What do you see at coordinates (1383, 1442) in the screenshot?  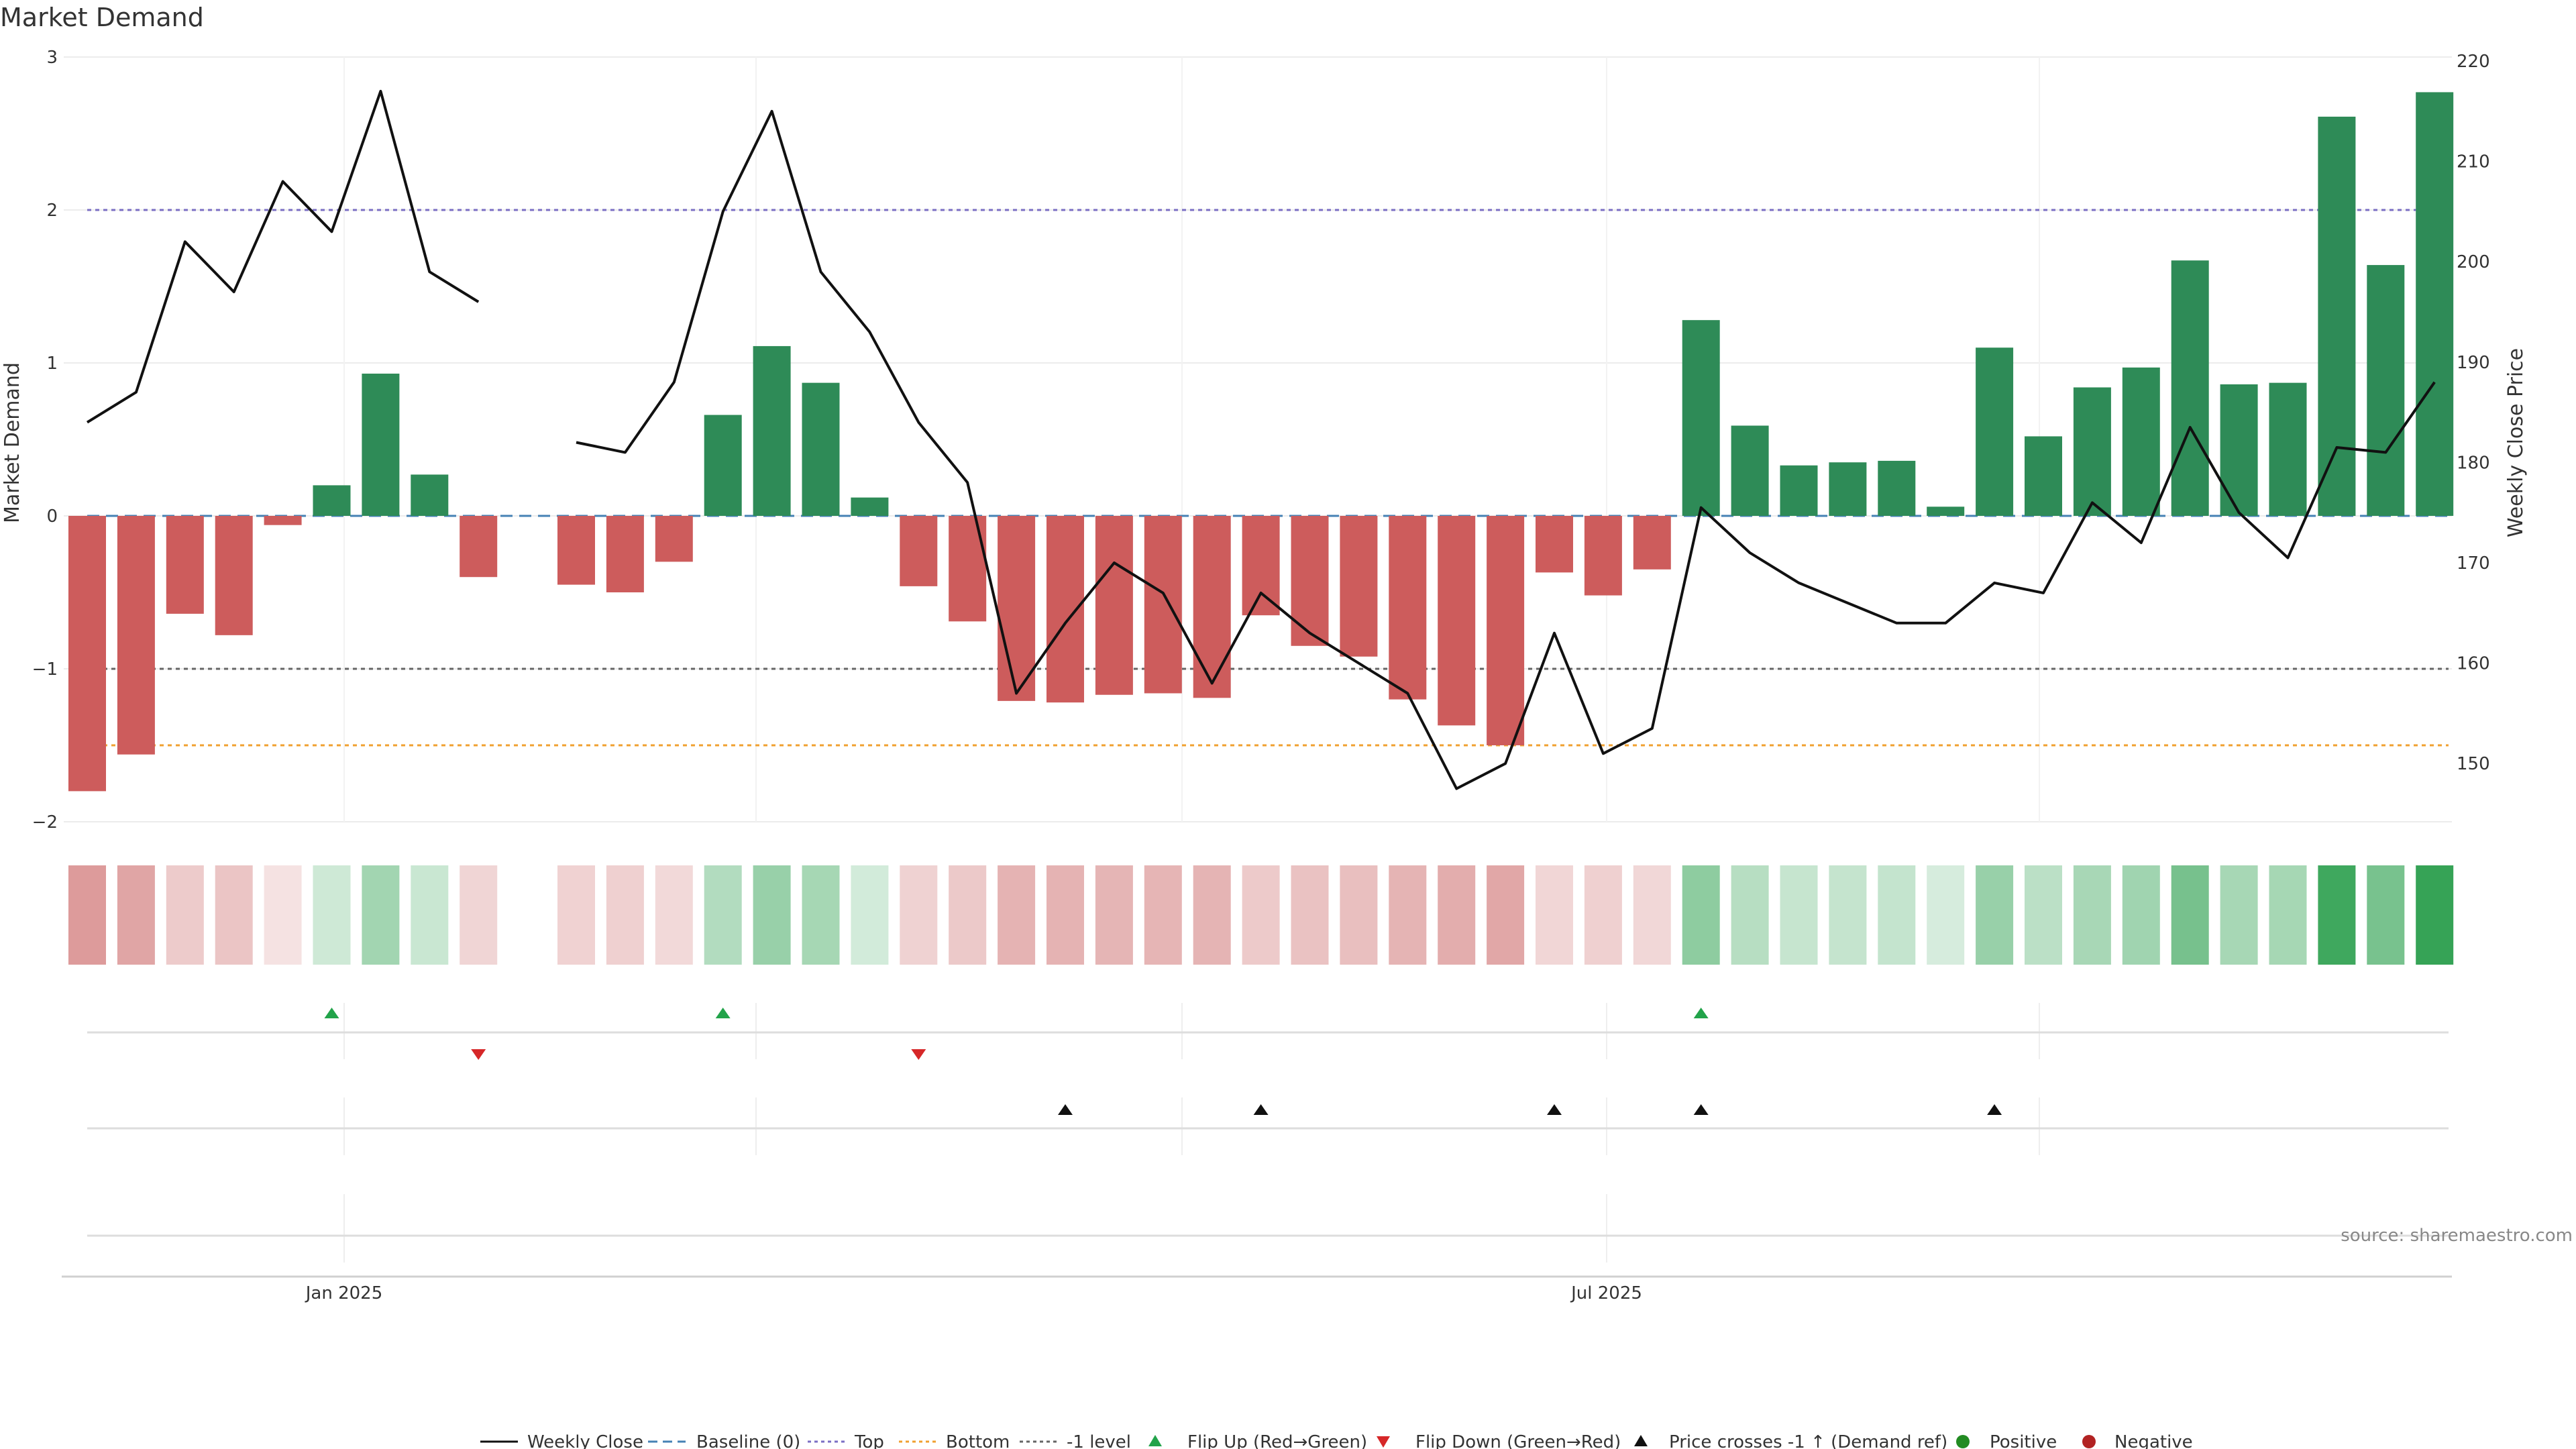 I see `legend-flip-down-marker` at bounding box center [1383, 1442].